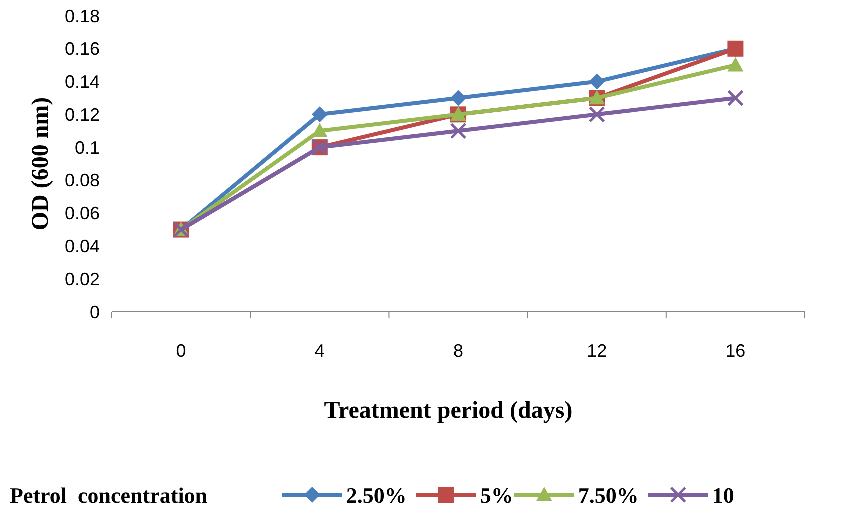 This screenshot has width=841, height=513. Describe the element at coordinates (82, 279) in the screenshot. I see `y-tick-label: 0.02` at that location.